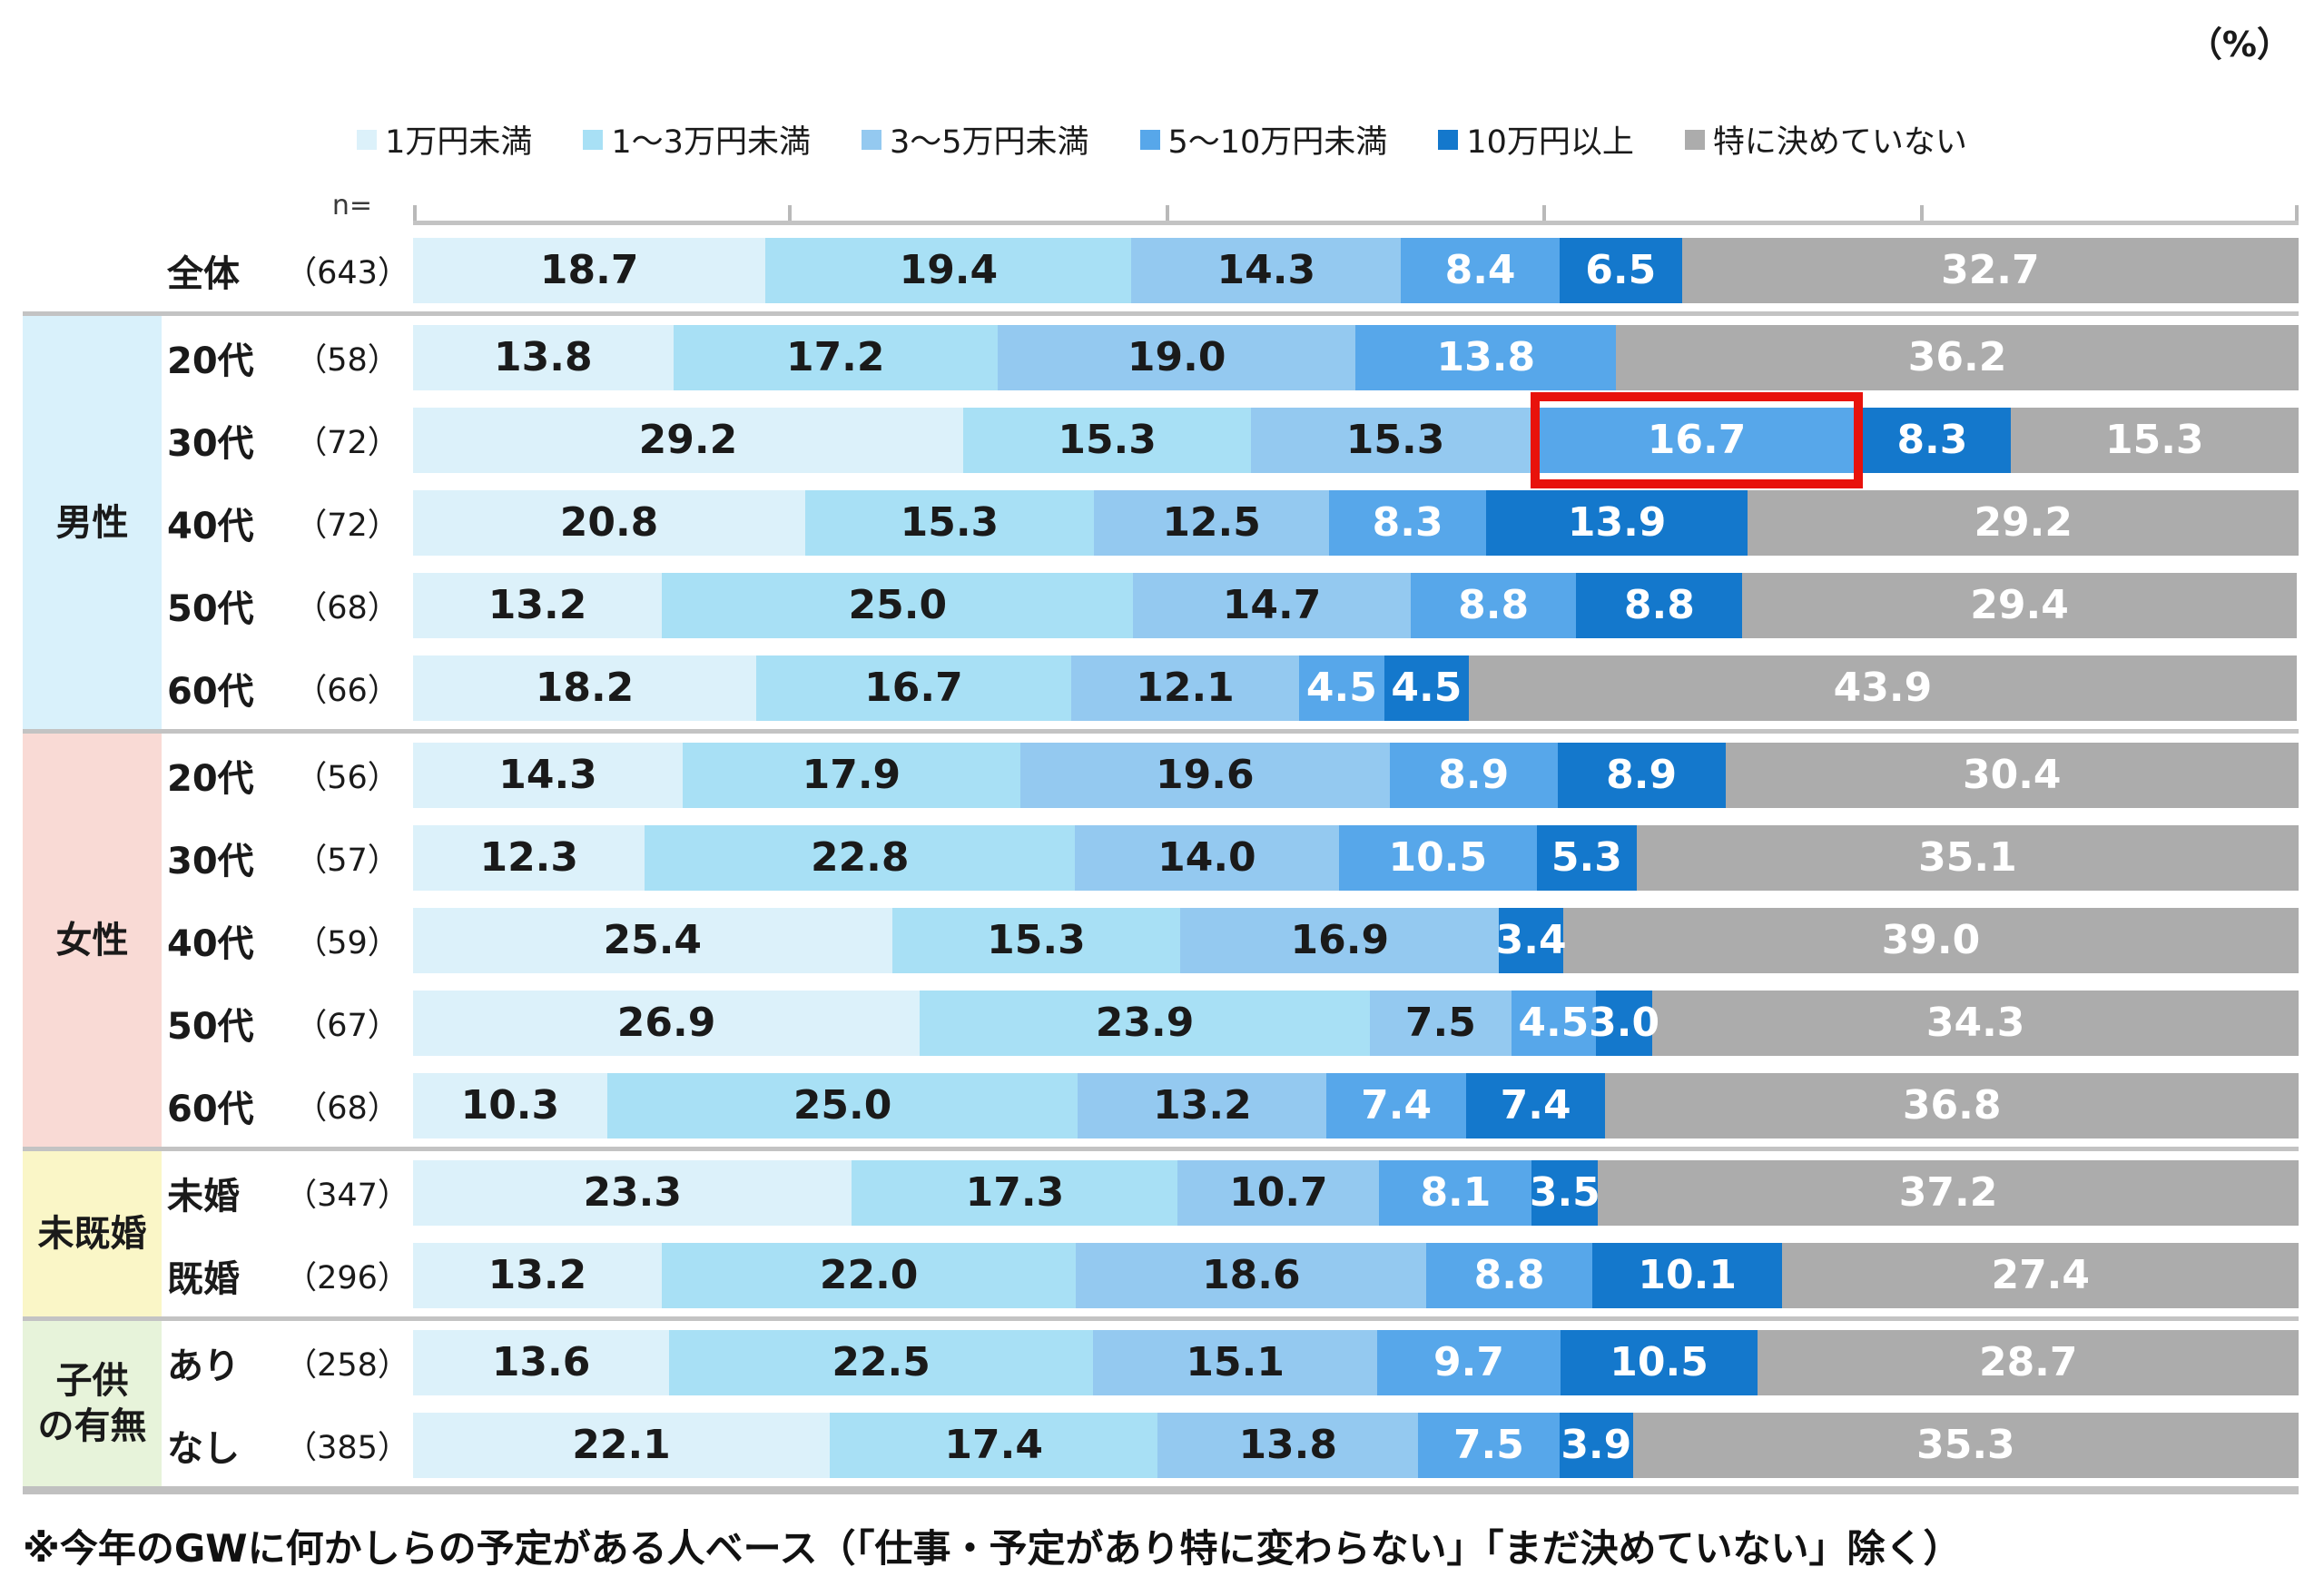 The image size is (2324, 1577). What do you see at coordinates (1340, 940) in the screenshot?
I see `segment-value-label: 16.9` at bounding box center [1340, 940].